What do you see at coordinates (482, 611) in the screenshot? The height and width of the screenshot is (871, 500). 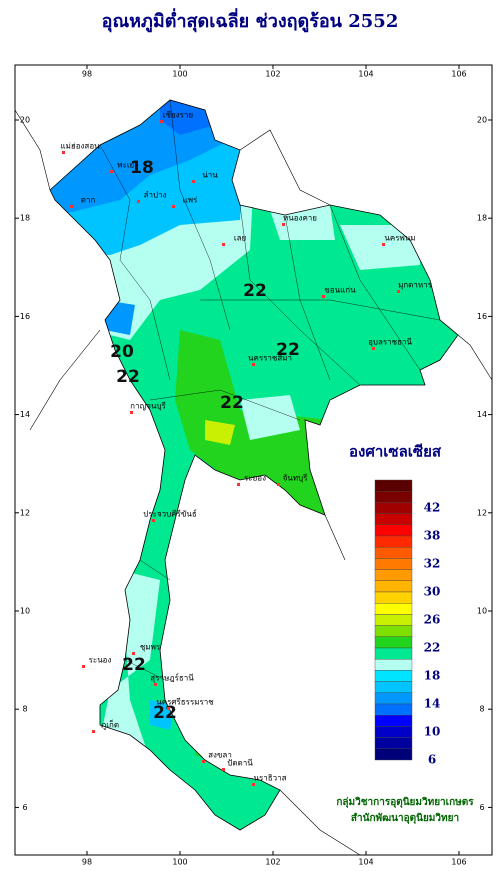 I see `latitude-label: 10` at bounding box center [482, 611].